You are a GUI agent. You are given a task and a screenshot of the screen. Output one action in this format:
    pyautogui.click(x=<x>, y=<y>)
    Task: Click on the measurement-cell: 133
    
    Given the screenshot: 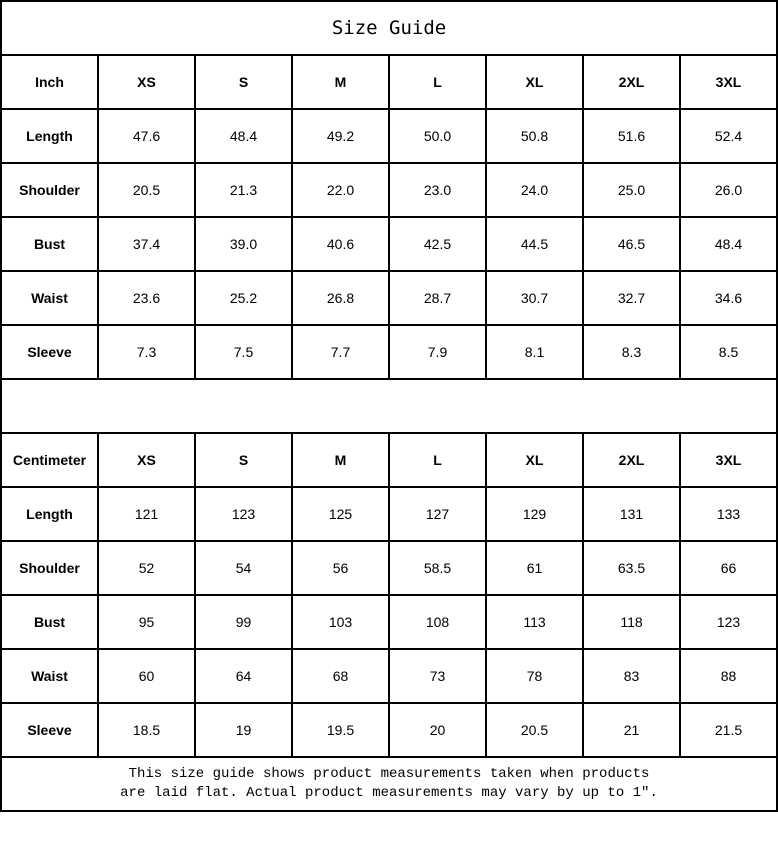 What is the action you would take?
    pyautogui.click(x=728, y=514)
    